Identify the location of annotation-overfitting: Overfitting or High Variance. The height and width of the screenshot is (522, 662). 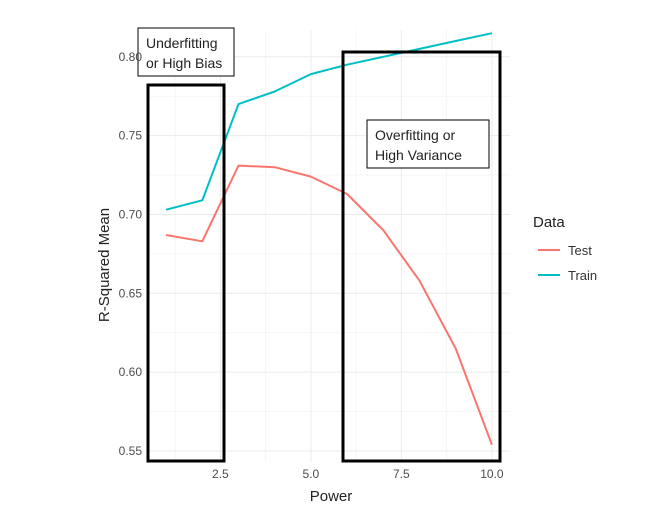
(428, 144).